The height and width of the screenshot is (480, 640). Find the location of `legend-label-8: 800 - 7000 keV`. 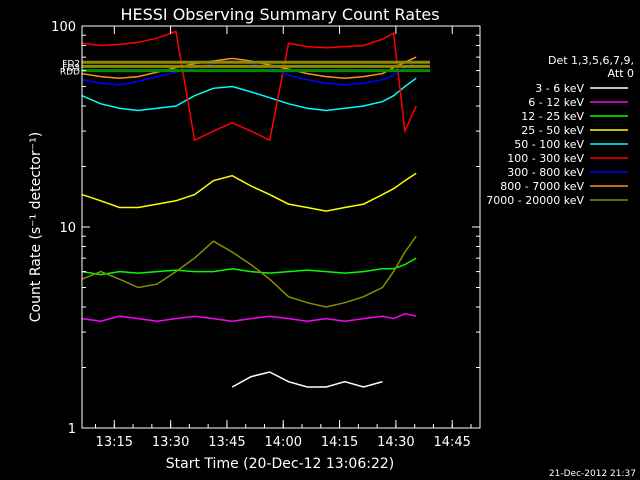

legend-label-8: 800 - 7000 keV is located at coordinates (542, 186).